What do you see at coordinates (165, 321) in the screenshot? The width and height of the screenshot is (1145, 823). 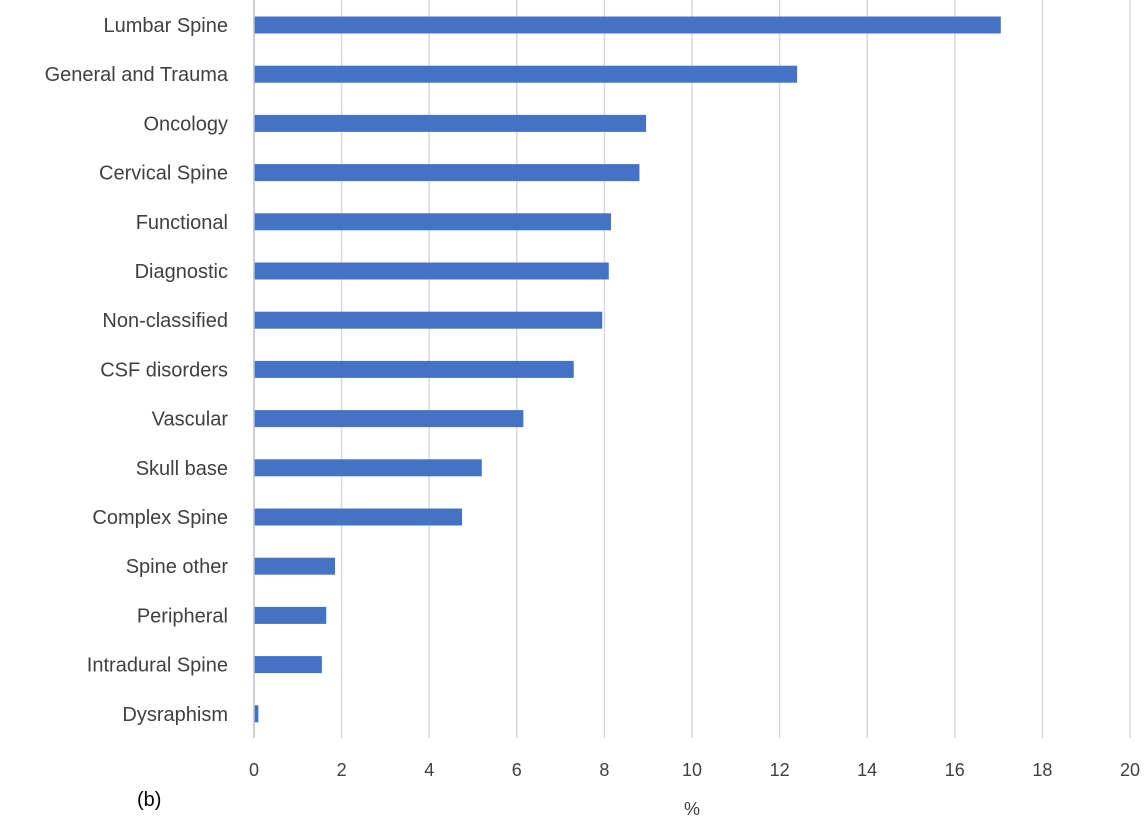 I see `category-label: Non-classified` at bounding box center [165, 321].